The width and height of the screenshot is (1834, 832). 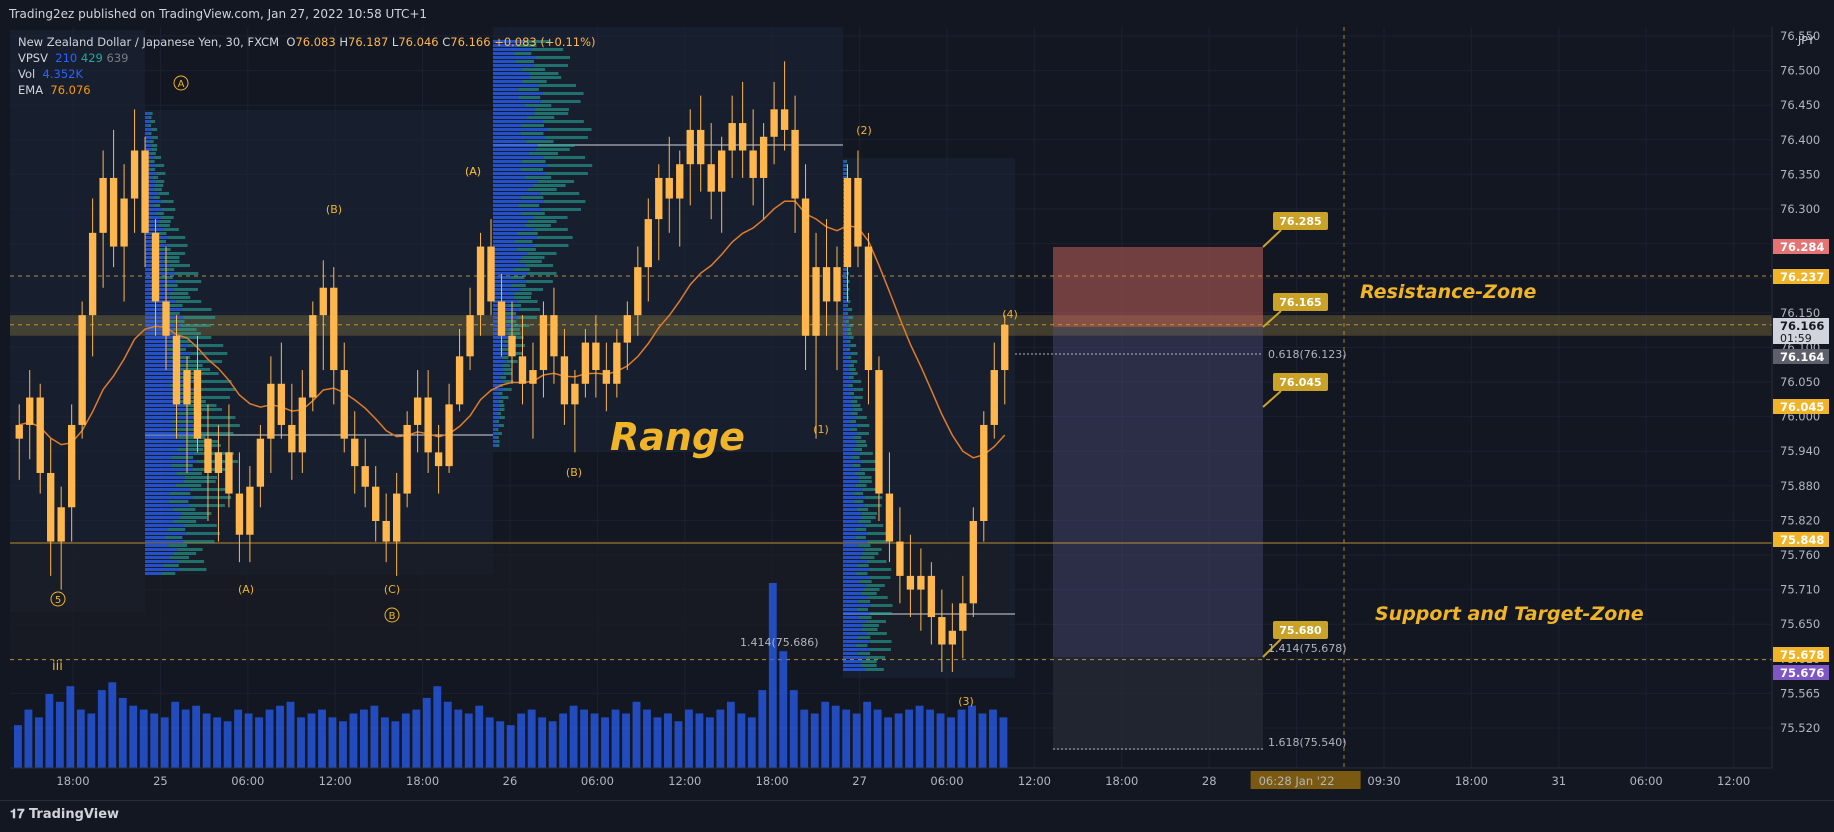 What do you see at coordinates (77, 321) in the screenshot?
I see `profile-area` at bounding box center [77, 321].